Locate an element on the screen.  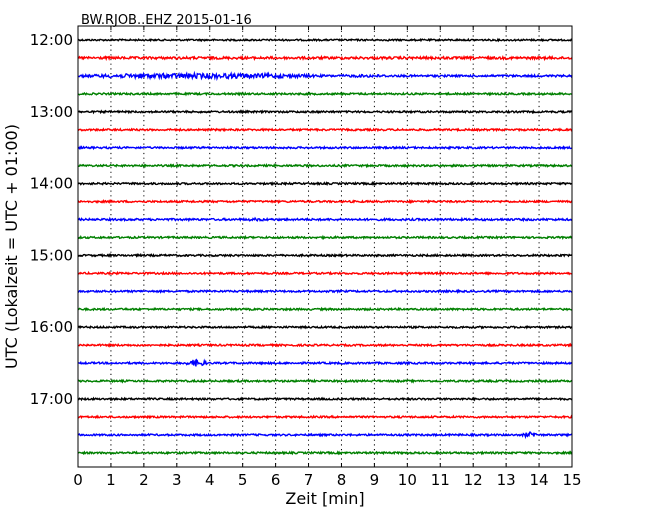
x-tick-label: 2 is located at coordinates (144, 480).